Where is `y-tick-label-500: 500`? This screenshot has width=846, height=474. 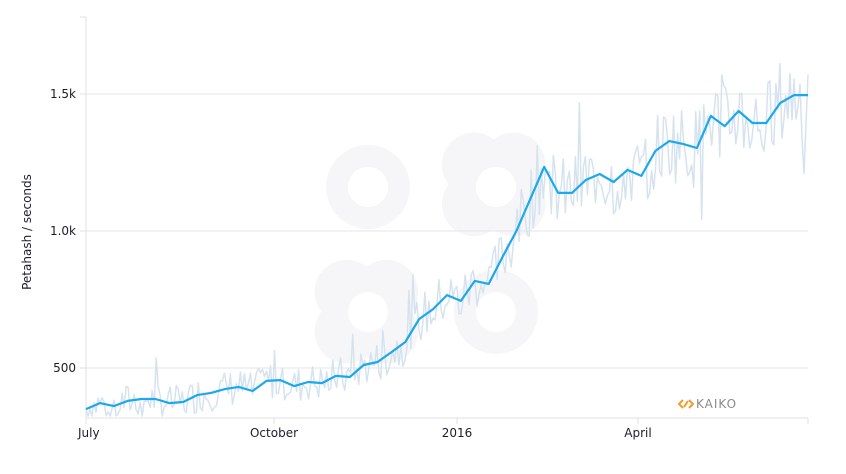 y-tick-label-500: 500 is located at coordinates (64, 368).